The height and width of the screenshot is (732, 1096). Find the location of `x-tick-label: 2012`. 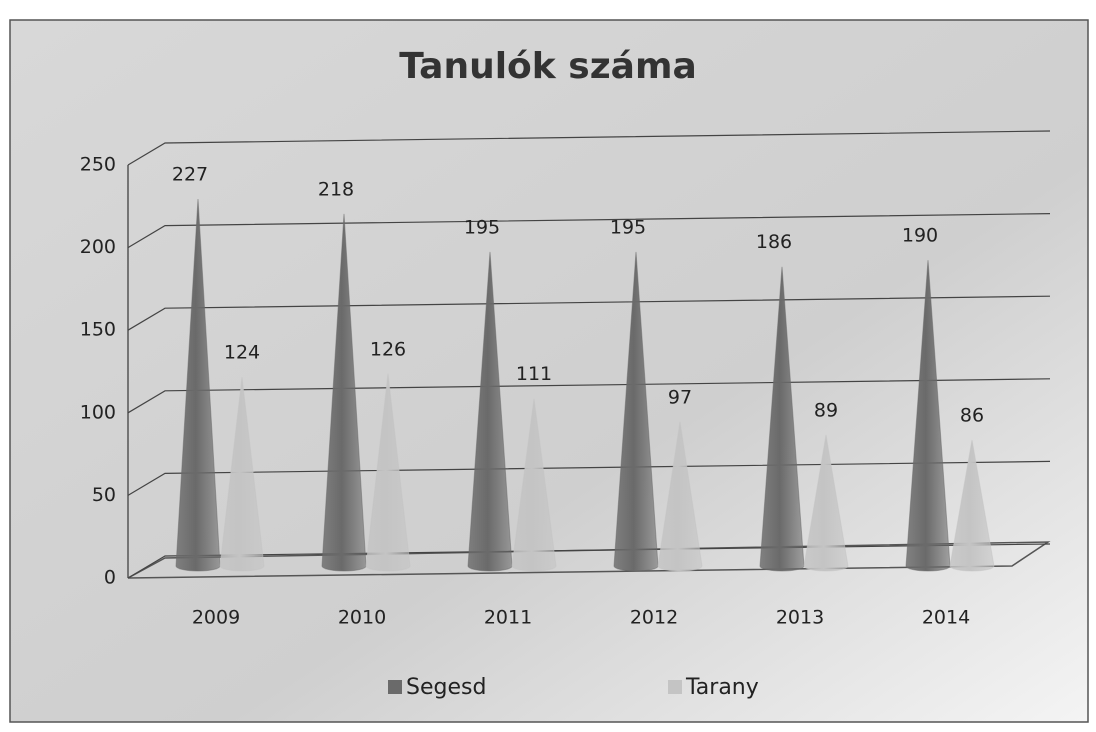

x-tick-label: 2012 is located at coordinates (654, 618).